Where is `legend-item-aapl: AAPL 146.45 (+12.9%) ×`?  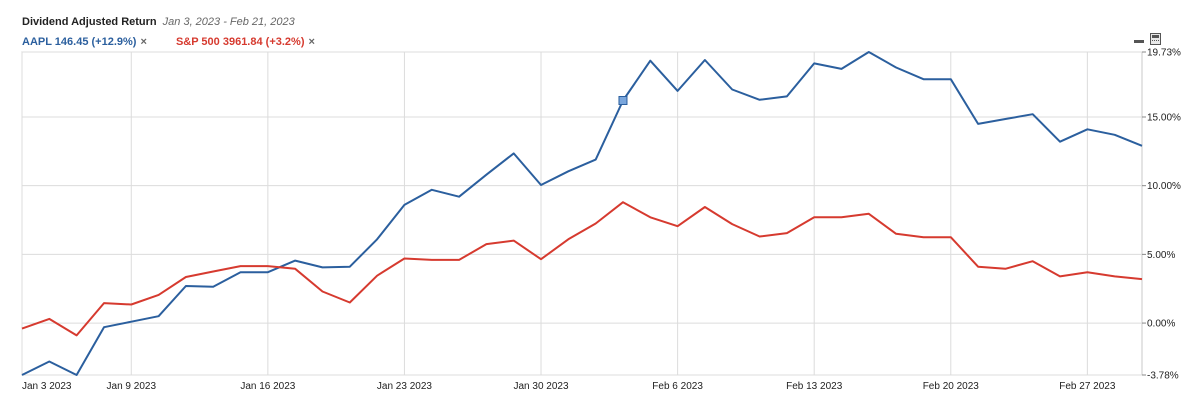
legend-item-aapl: AAPL 146.45 (+12.9%) × is located at coordinates (84, 42).